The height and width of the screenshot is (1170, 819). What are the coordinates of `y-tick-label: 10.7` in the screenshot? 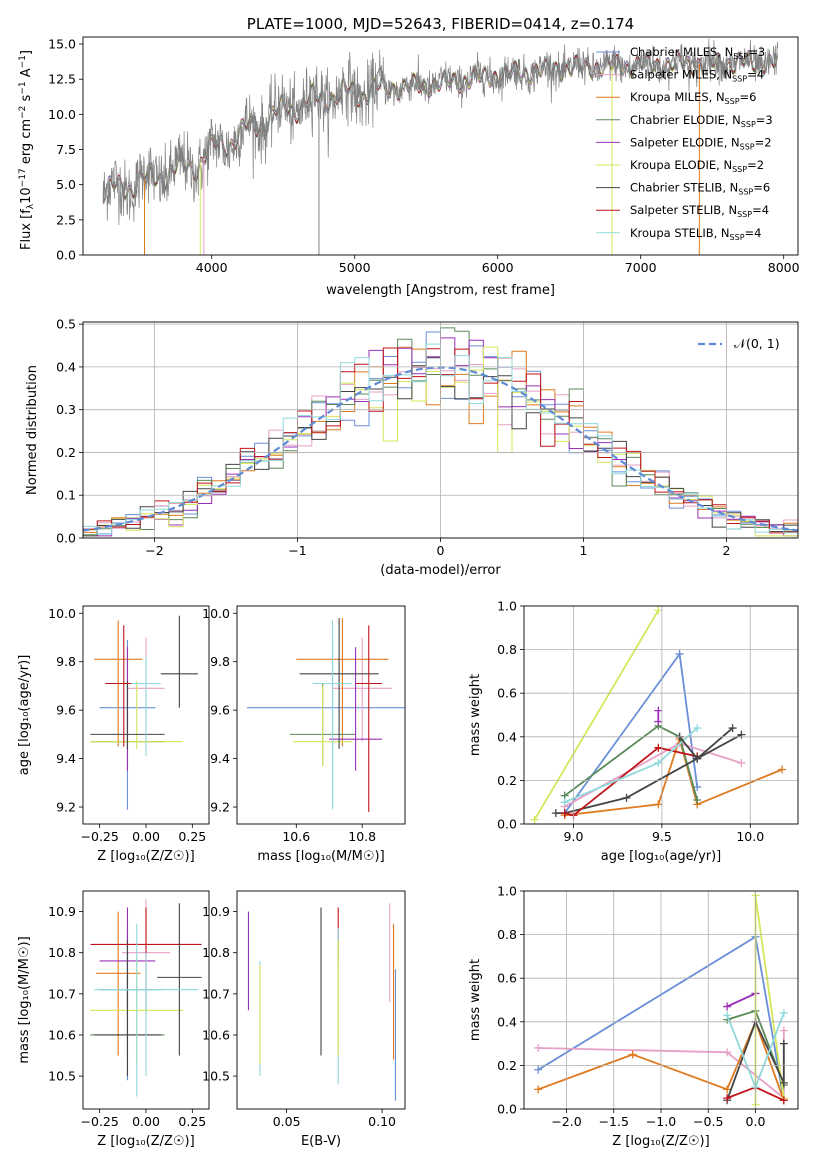 It's located at (216, 993).